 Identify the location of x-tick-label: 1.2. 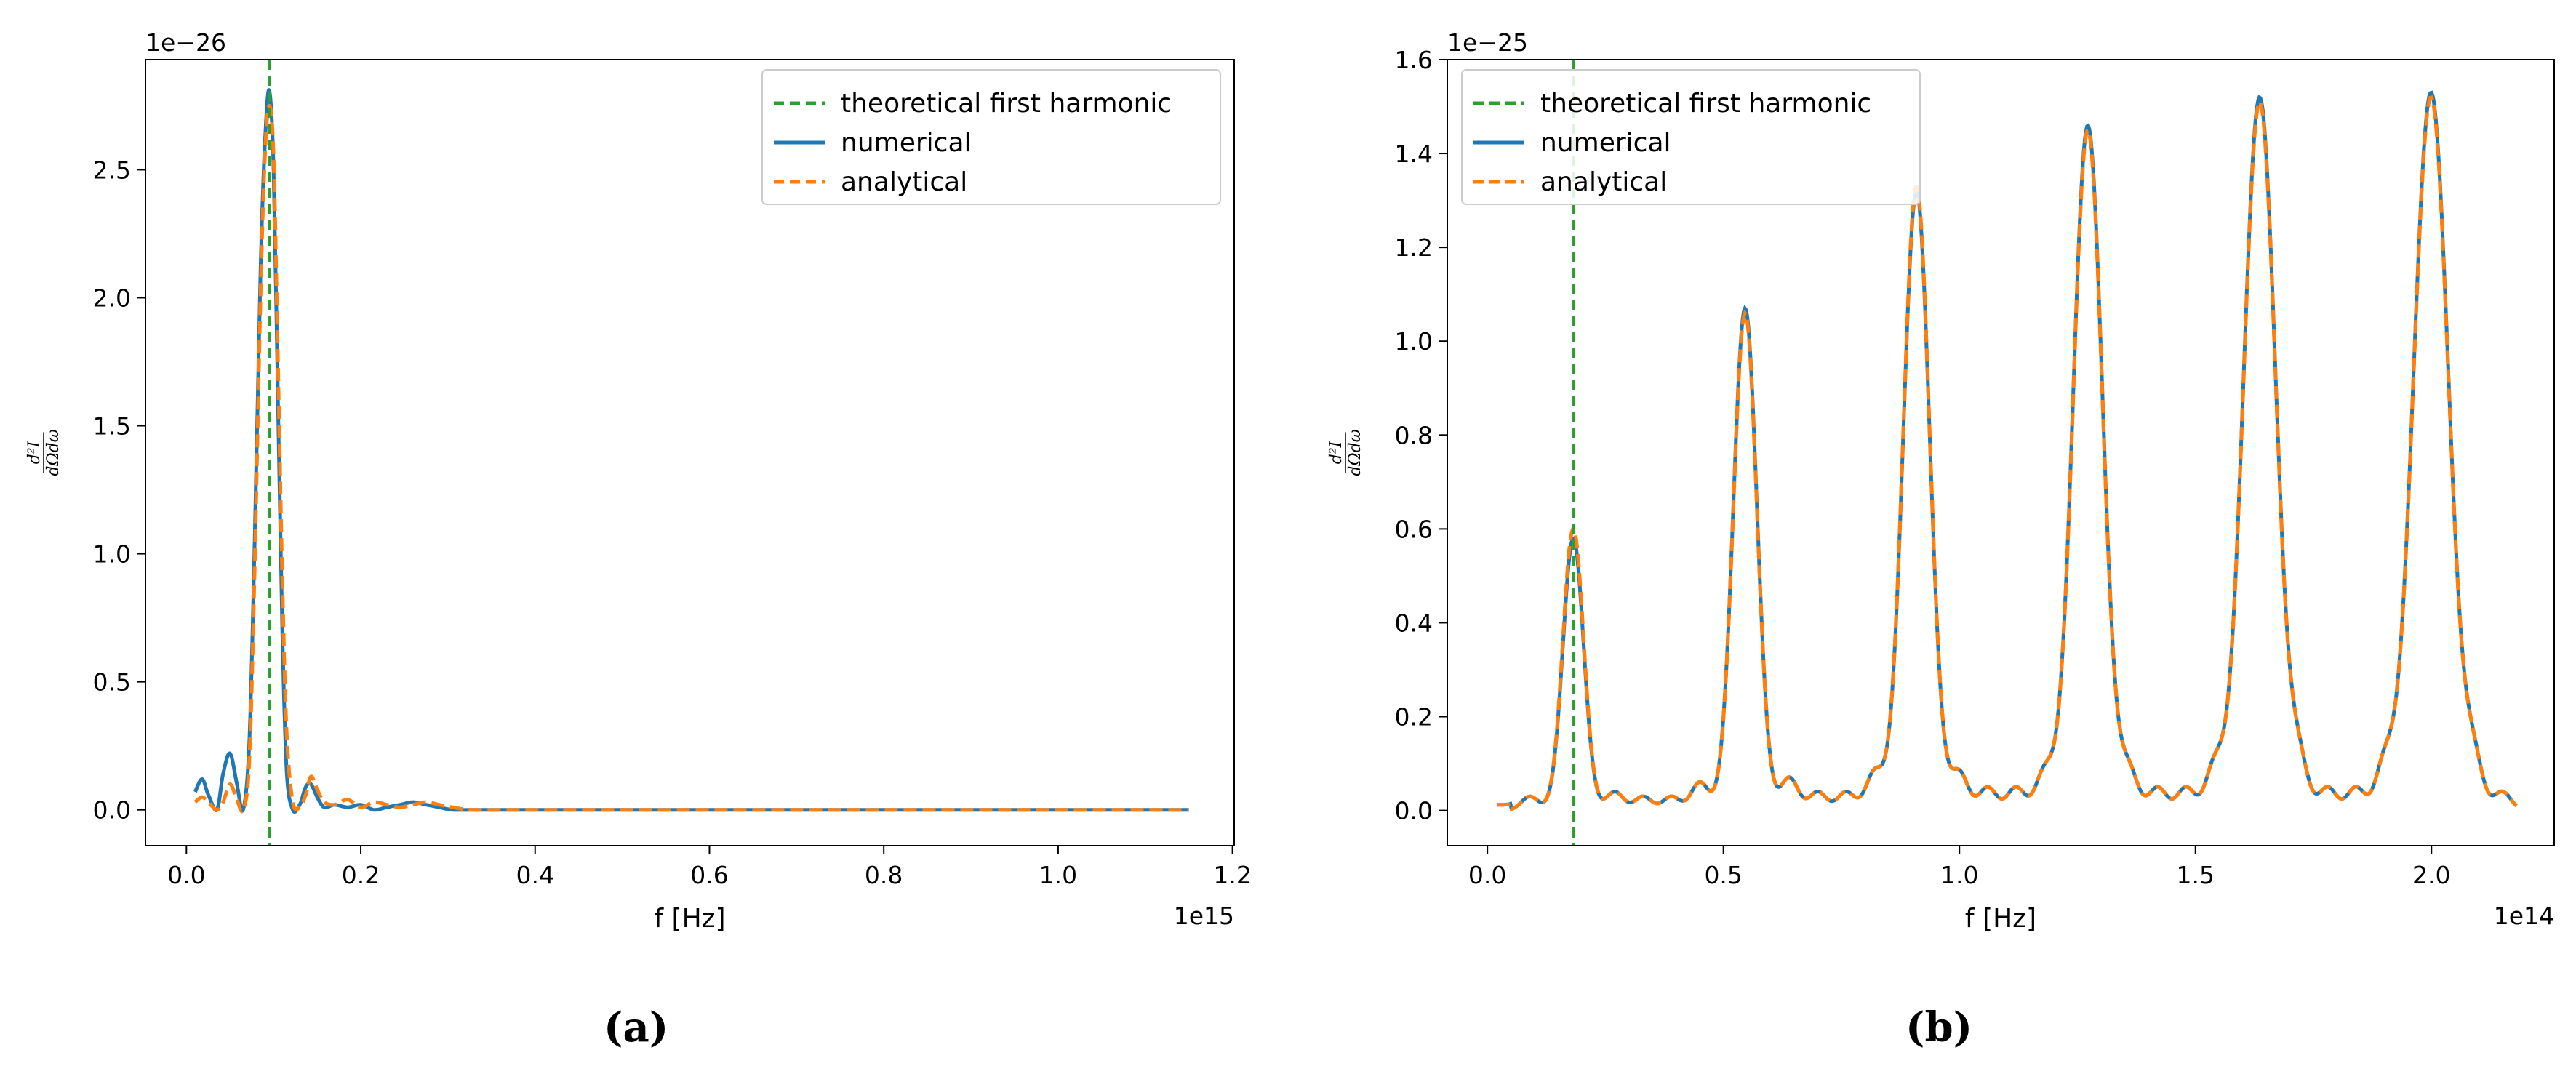
(1232, 875).